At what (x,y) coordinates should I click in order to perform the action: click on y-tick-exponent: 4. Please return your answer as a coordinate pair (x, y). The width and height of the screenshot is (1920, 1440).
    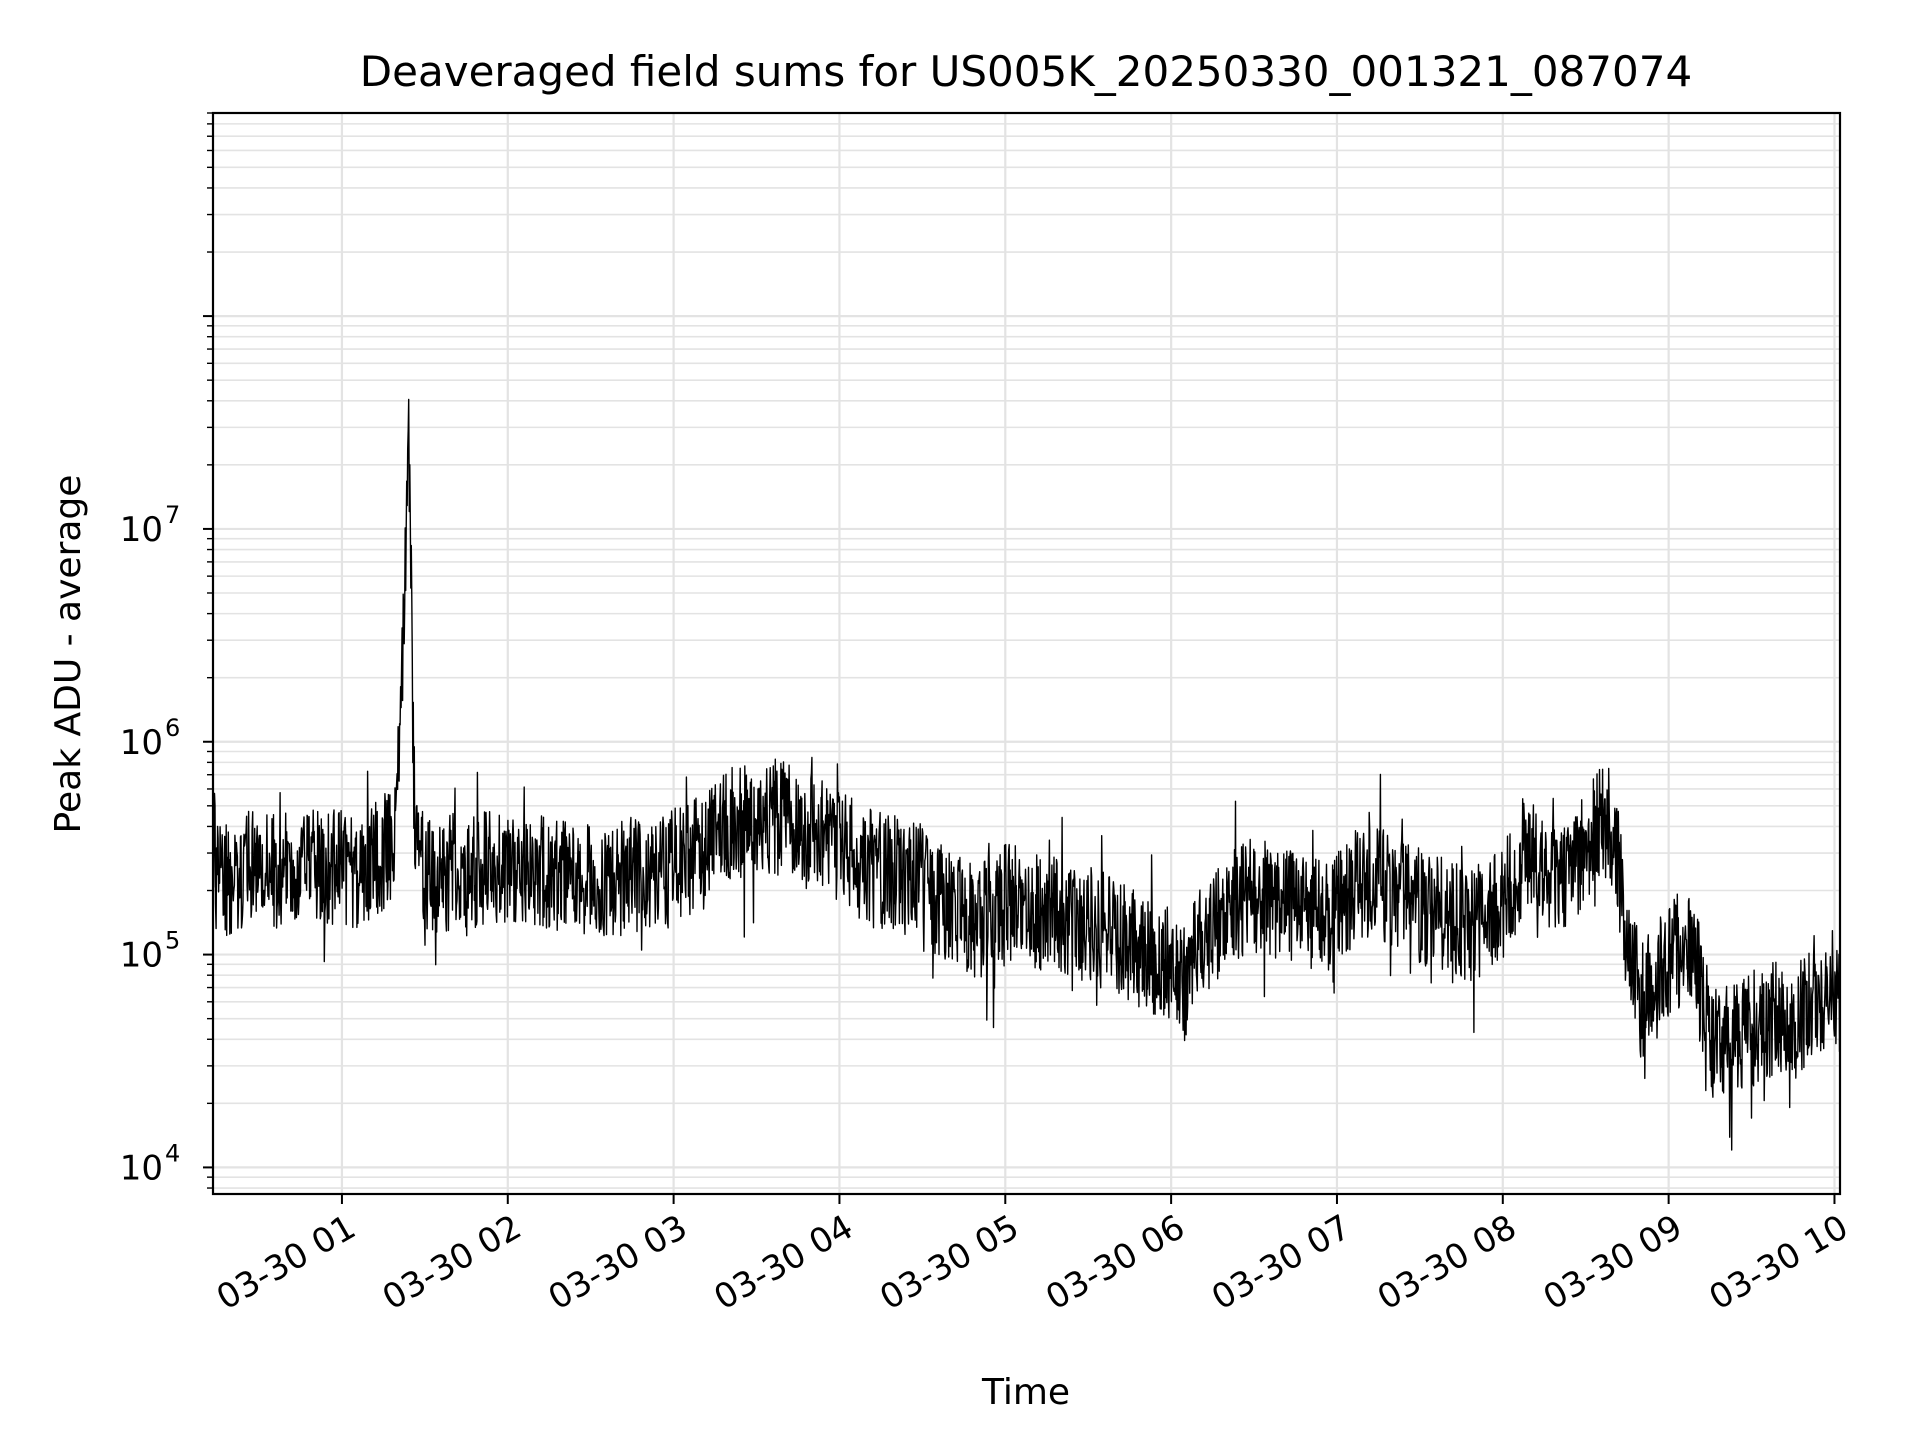
    Looking at the image, I should click on (172, 1153).